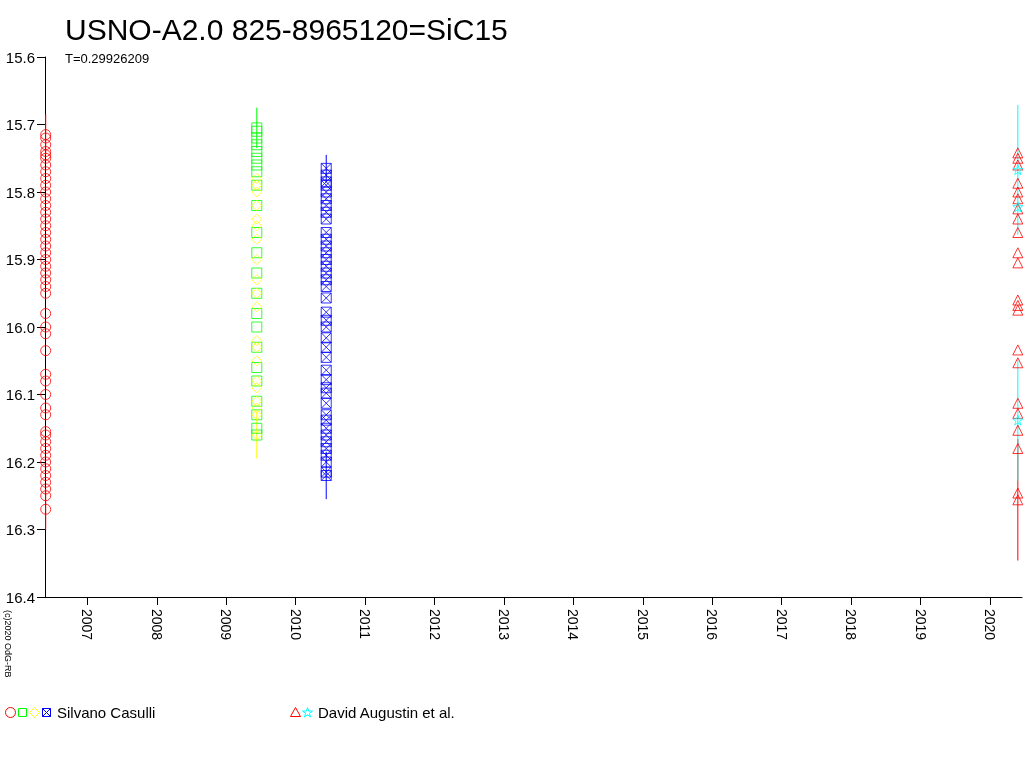 Image resolution: width=1024 pixels, height=768 pixels. Describe the element at coordinates (106, 712) in the screenshot. I see `legend-label: Silvano Casulli` at that location.